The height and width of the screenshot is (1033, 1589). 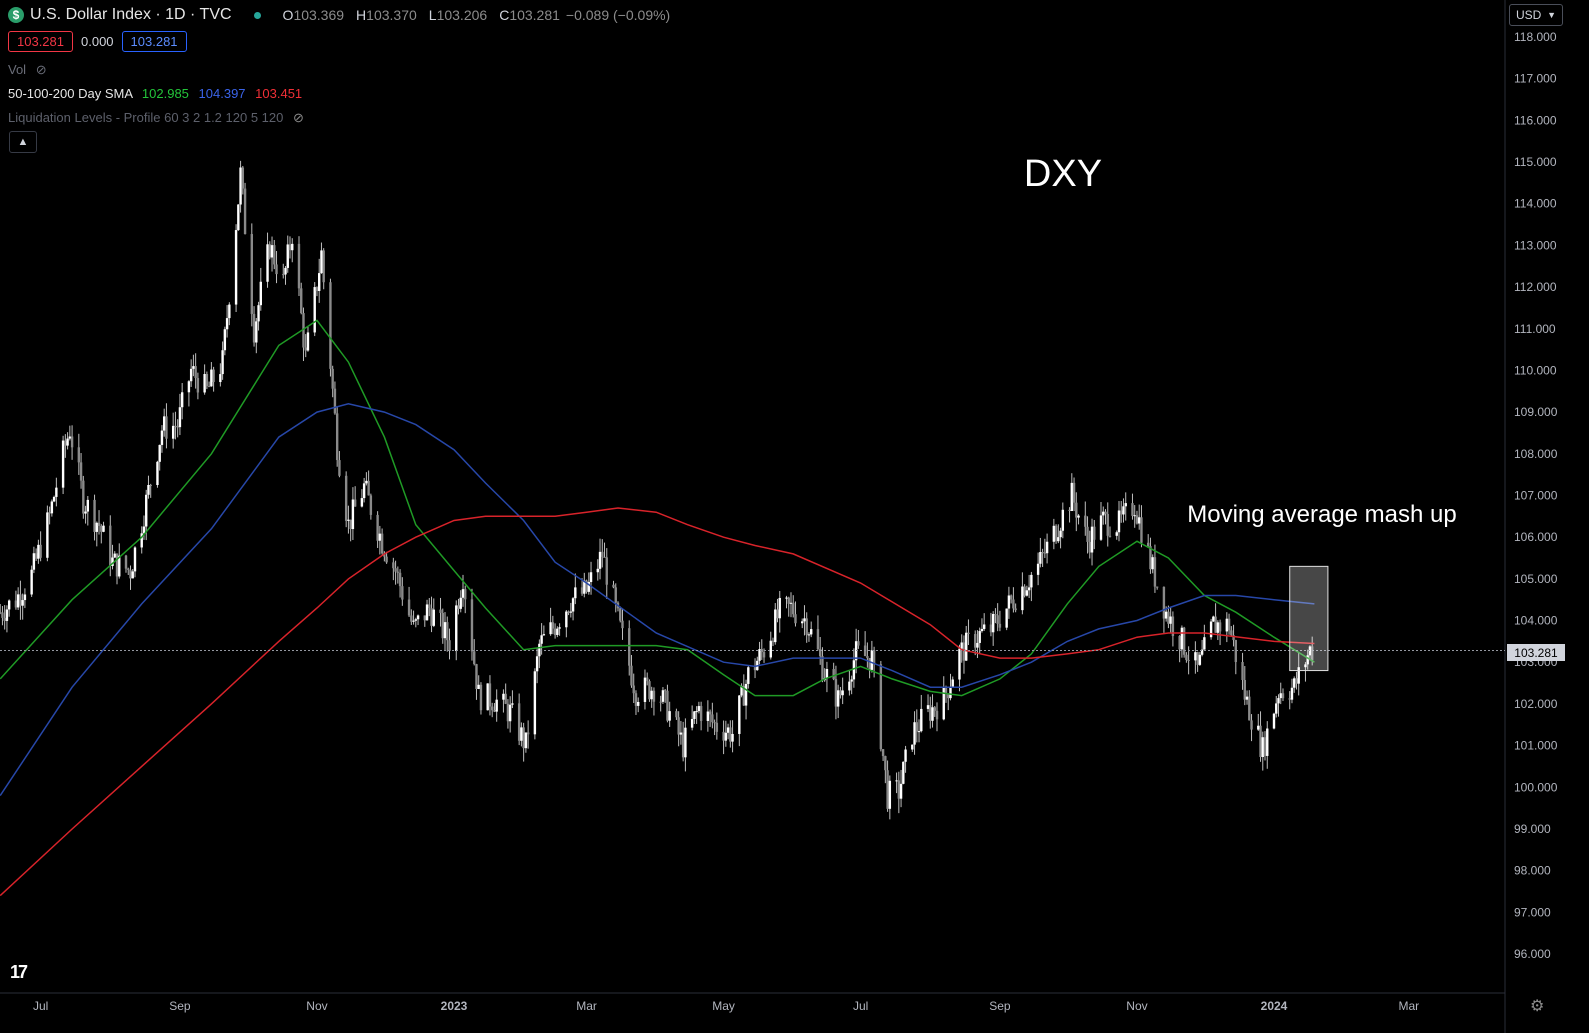 I want to click on volume-legend: Vol ⊘, so click(x=27, y=70).